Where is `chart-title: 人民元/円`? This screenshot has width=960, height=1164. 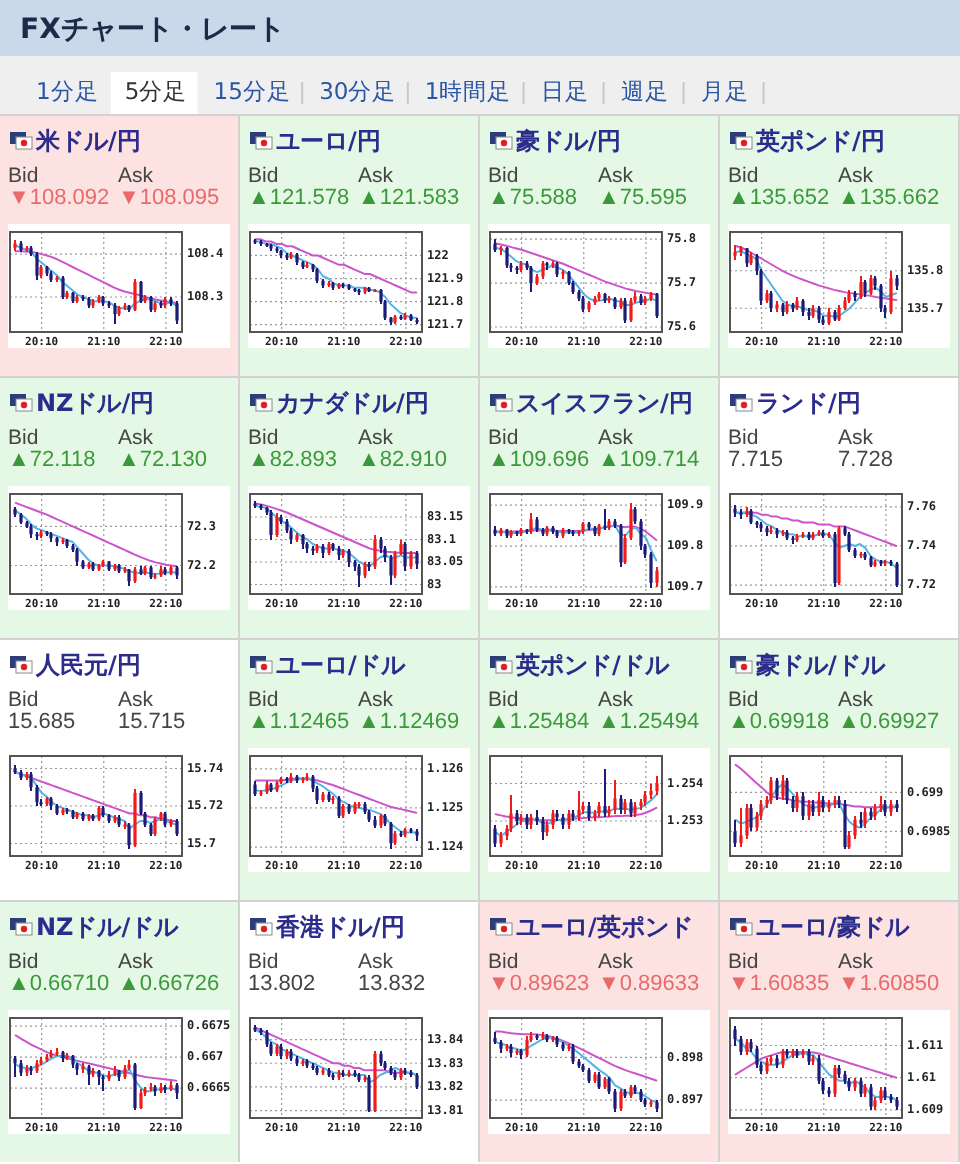
chart-title: 人民元/円 is located at coordinates (87, 664).